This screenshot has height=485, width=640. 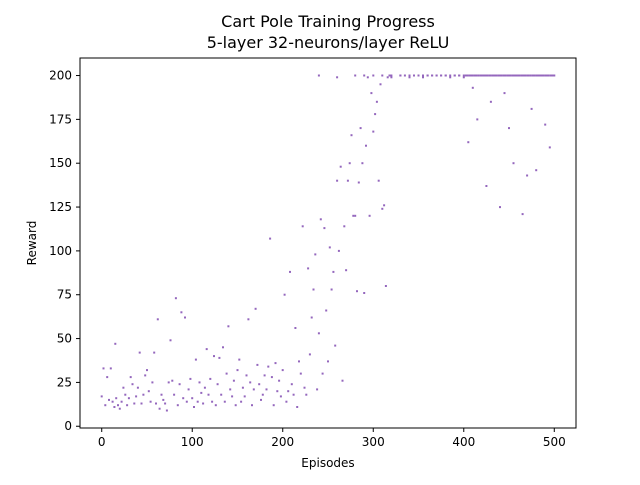 I want to click on x-tick-label: 200, so click(x=282, y=442).